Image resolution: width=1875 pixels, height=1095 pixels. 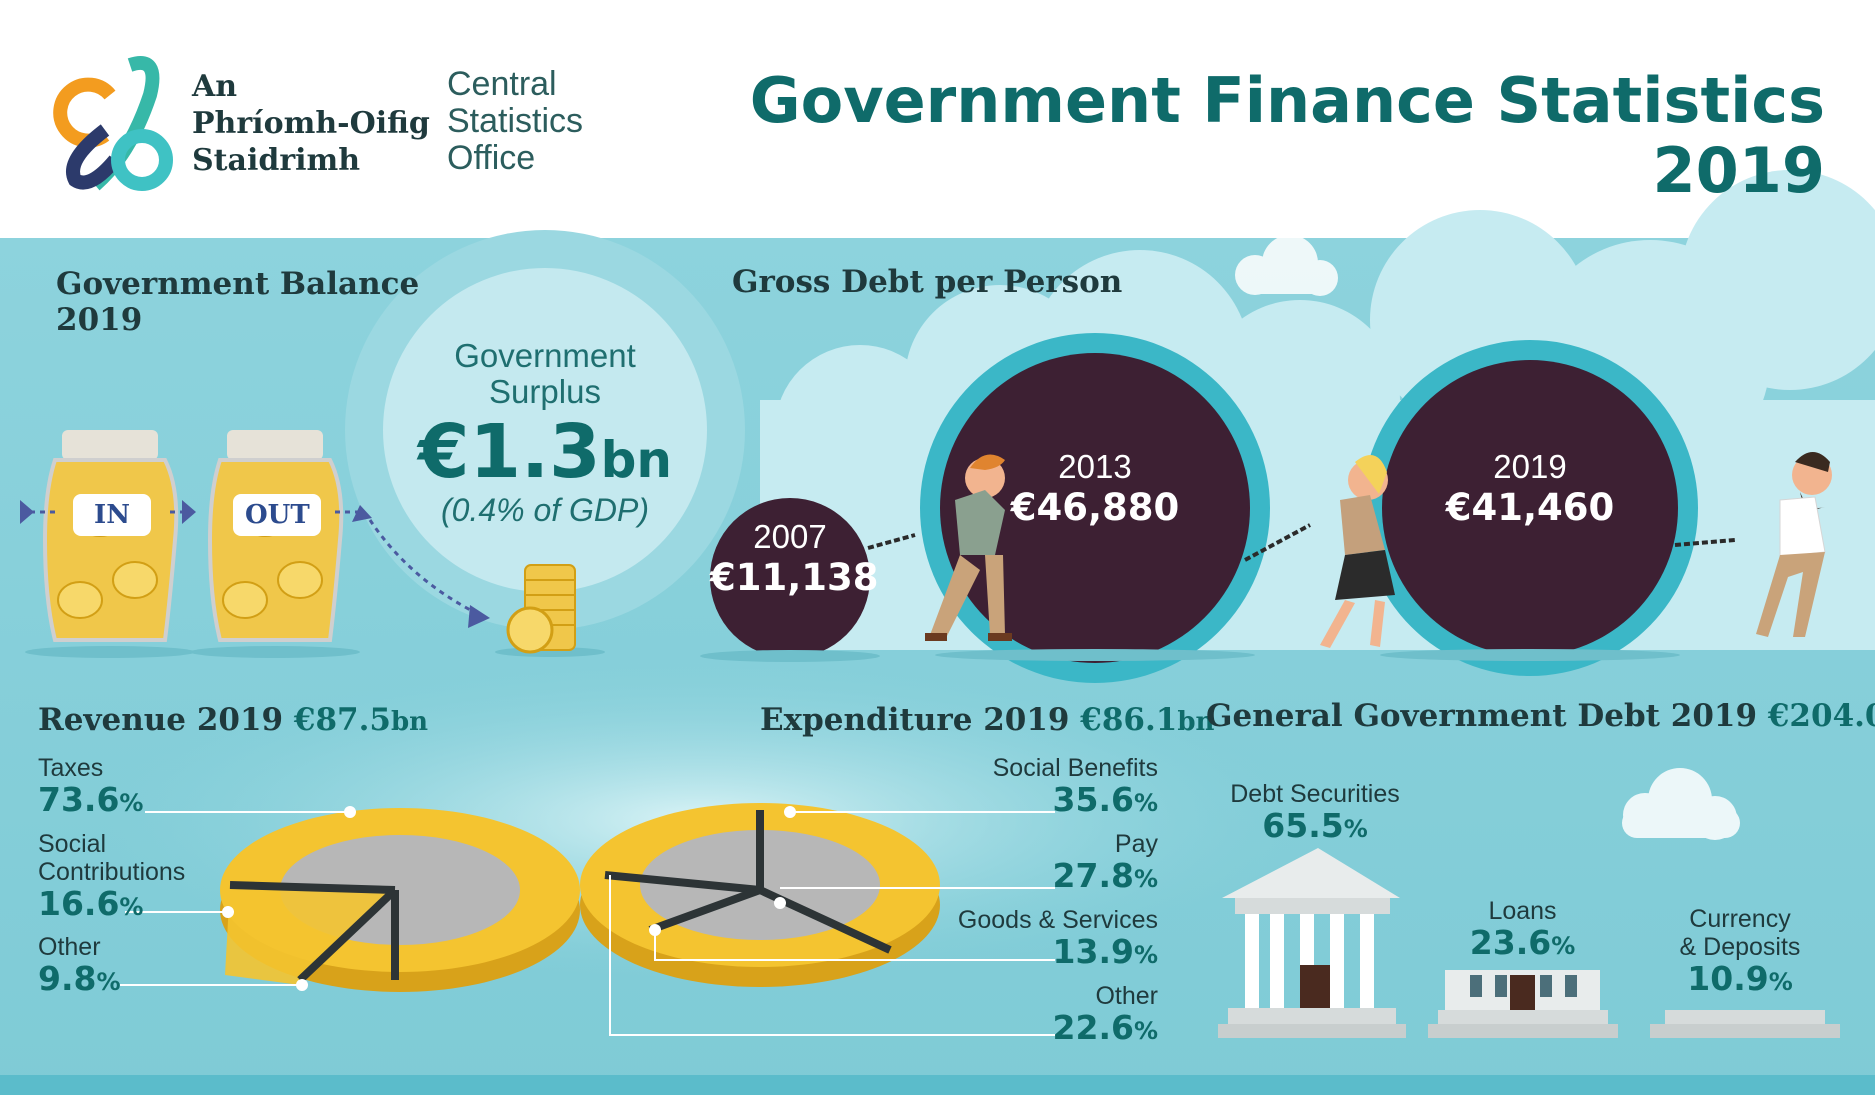 What do you see at coordinates (1287, 100) in the screenshot?
I see `page-title-line1: Government Finance Statistics` at bounding box center [1287, 100].